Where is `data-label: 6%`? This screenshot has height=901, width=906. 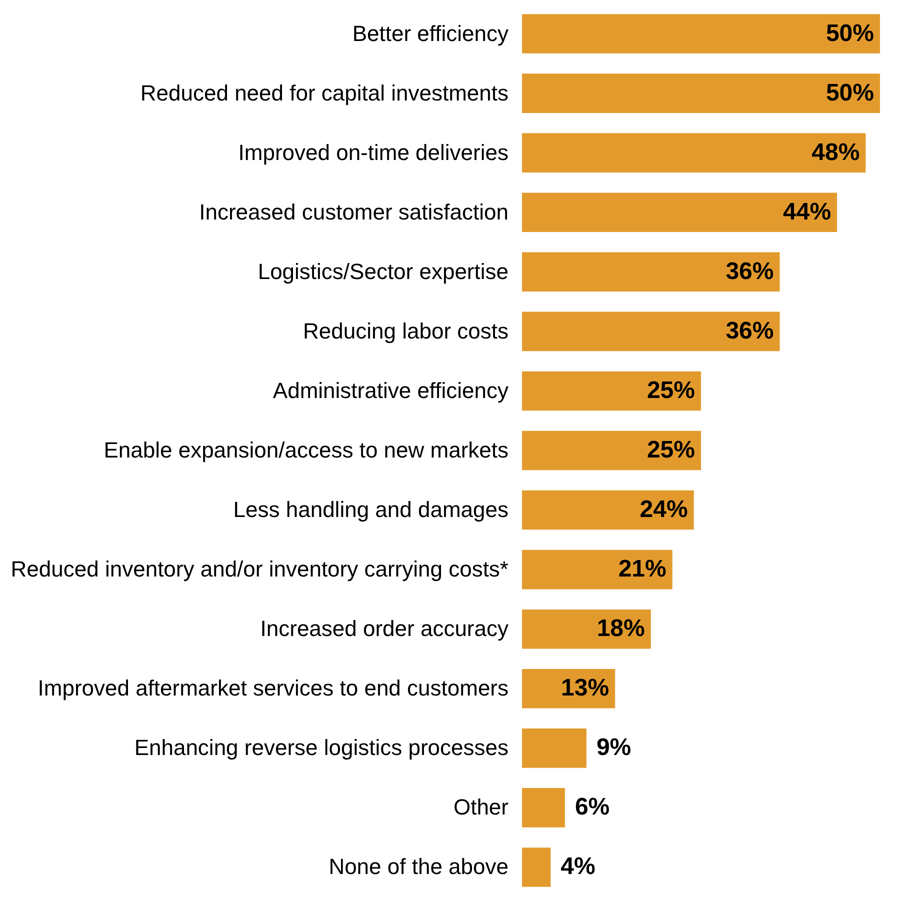
data-label: 6% is located at coordinates (592, 807).